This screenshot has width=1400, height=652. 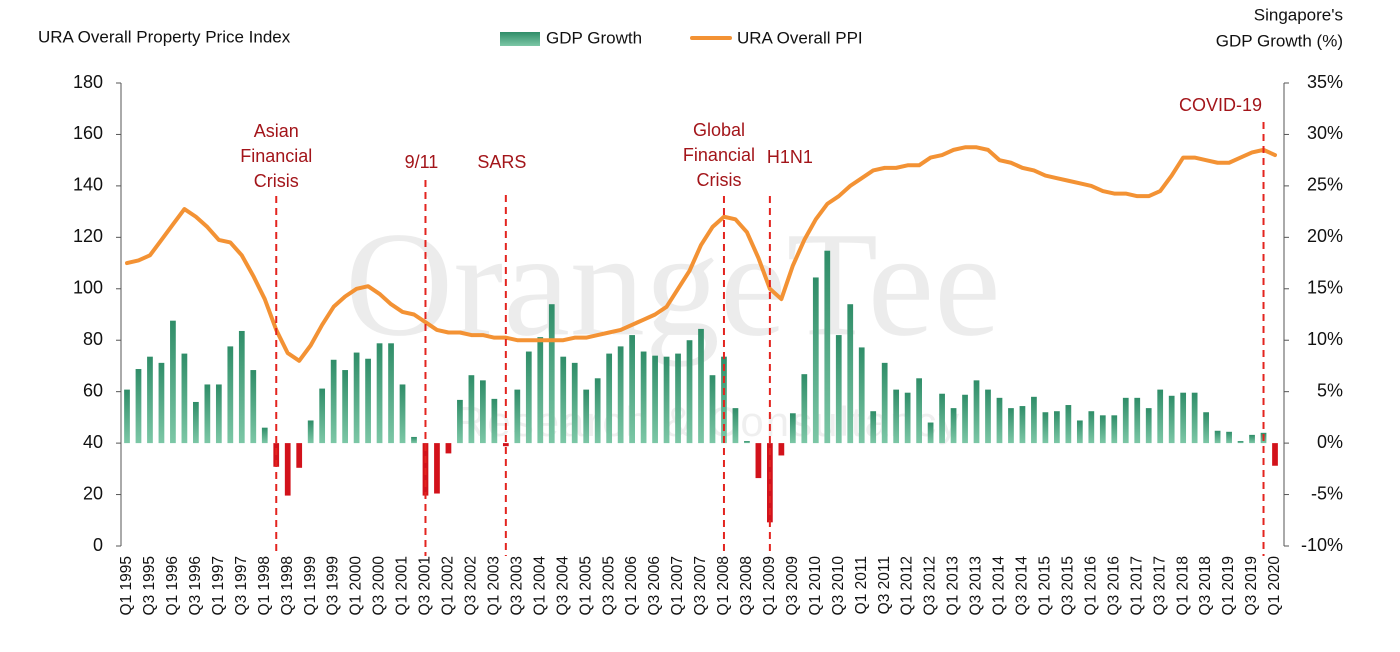 What do you see at coordinates (1325, 185) in the screenshot?
I see `y2-tick-label: 25%` at bounding box center [1325, 185].